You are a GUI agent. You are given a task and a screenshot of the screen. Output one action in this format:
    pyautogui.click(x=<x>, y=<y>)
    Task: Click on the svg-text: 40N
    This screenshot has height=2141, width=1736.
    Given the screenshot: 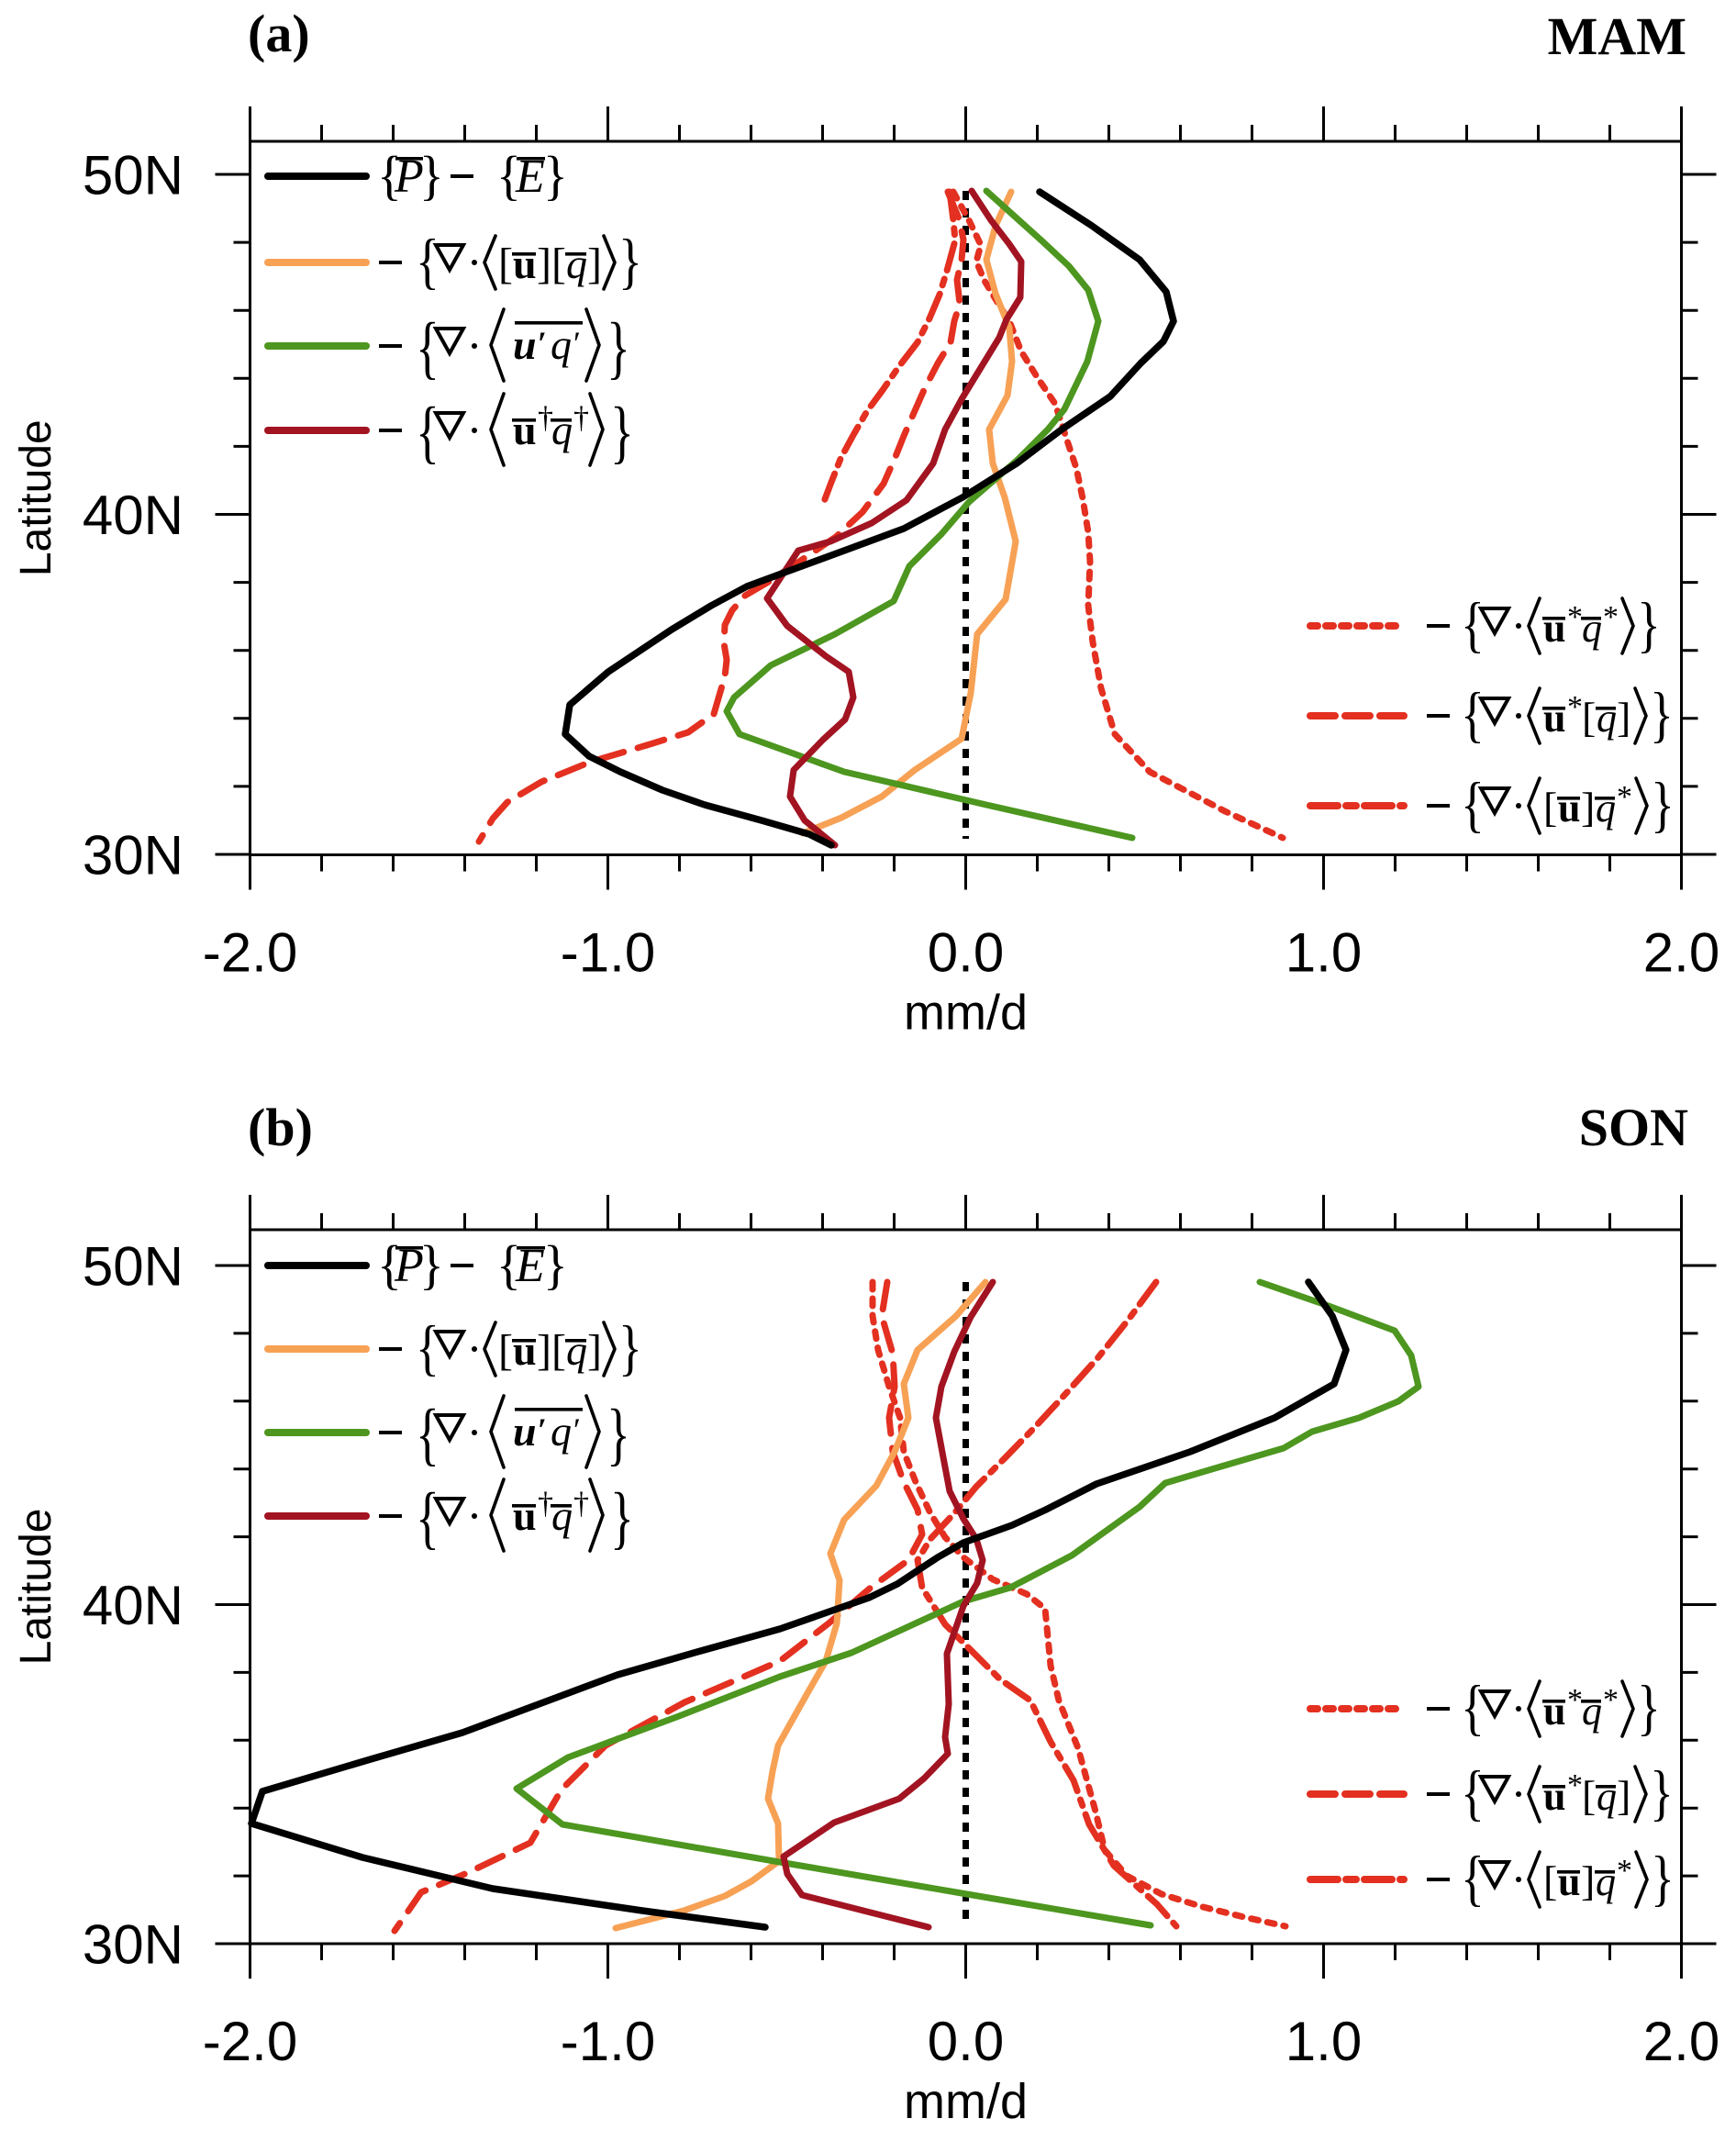 What is the action you would take?
    pyautogui.click(x=133, y=1605)
    